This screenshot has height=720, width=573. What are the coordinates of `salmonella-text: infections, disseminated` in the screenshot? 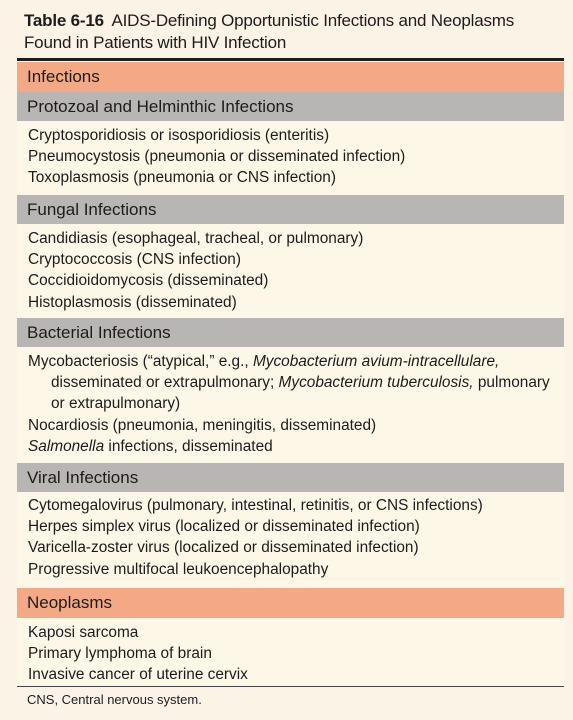 It's located at (188, 446).